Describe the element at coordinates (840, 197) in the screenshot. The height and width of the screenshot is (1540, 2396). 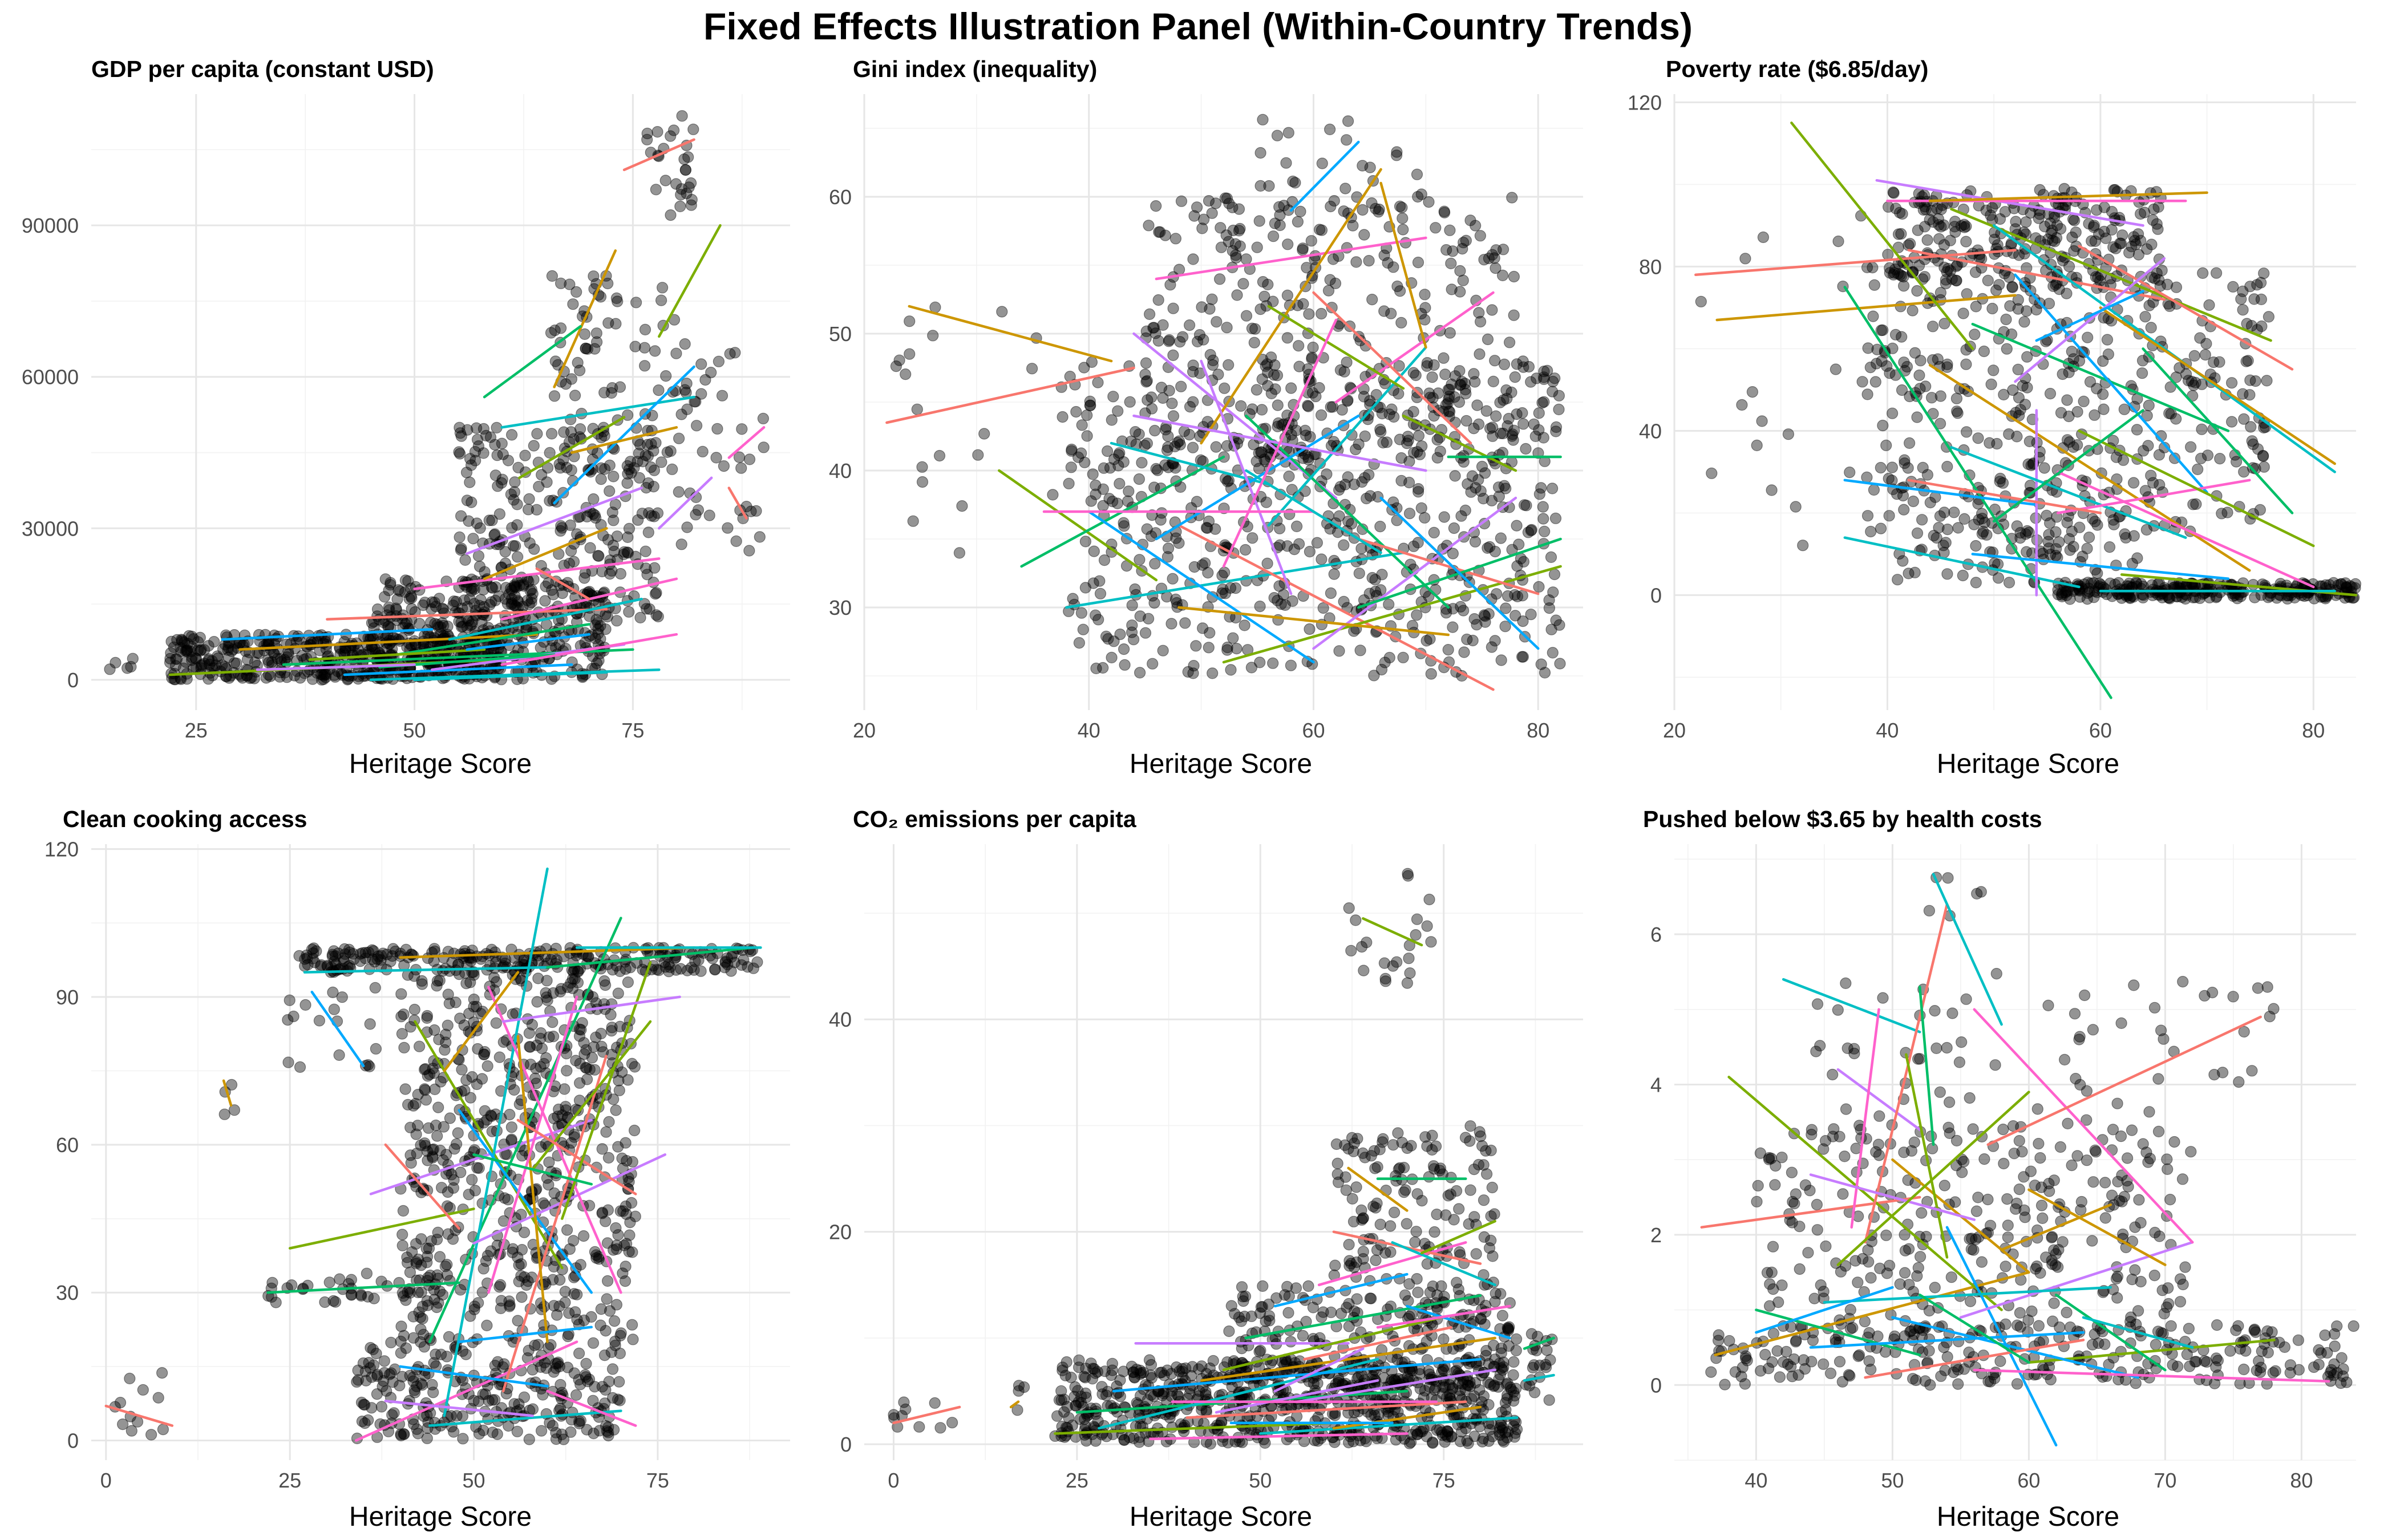
I see `y-tick-label: 60` at that location.